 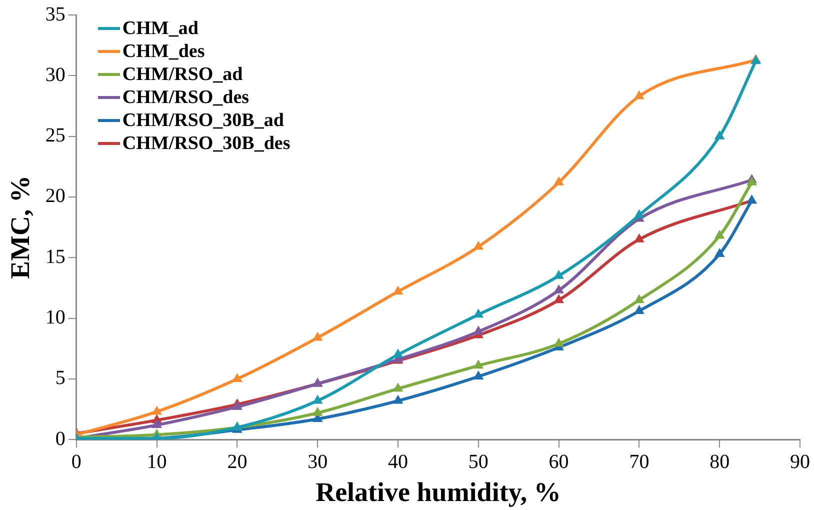 What do you see at coordinates (60, 439) in the screenshot?
I see `y-tick-label: 0` at bounding box center [60, 439].